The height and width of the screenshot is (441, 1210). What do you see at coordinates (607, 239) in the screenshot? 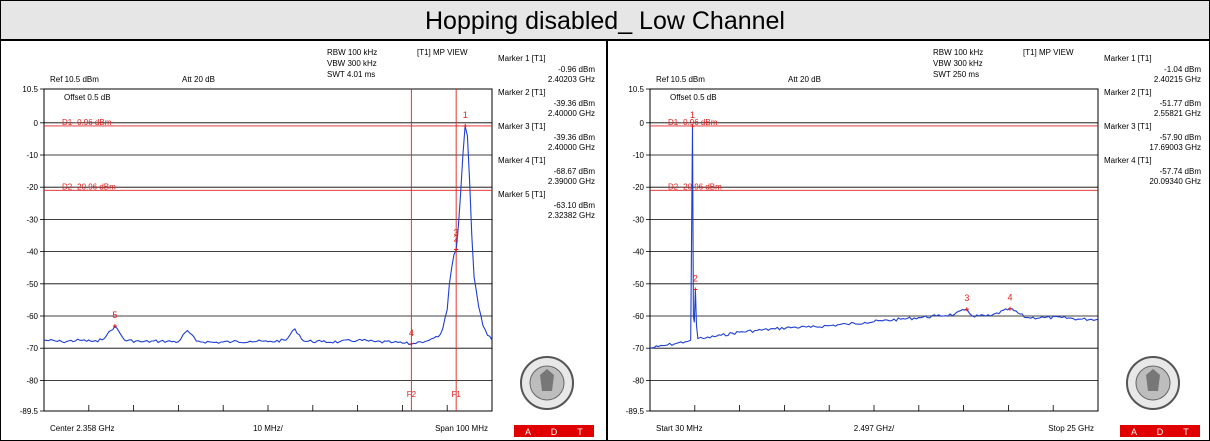
I see `panel-divider` at bounding box center [607, 239].